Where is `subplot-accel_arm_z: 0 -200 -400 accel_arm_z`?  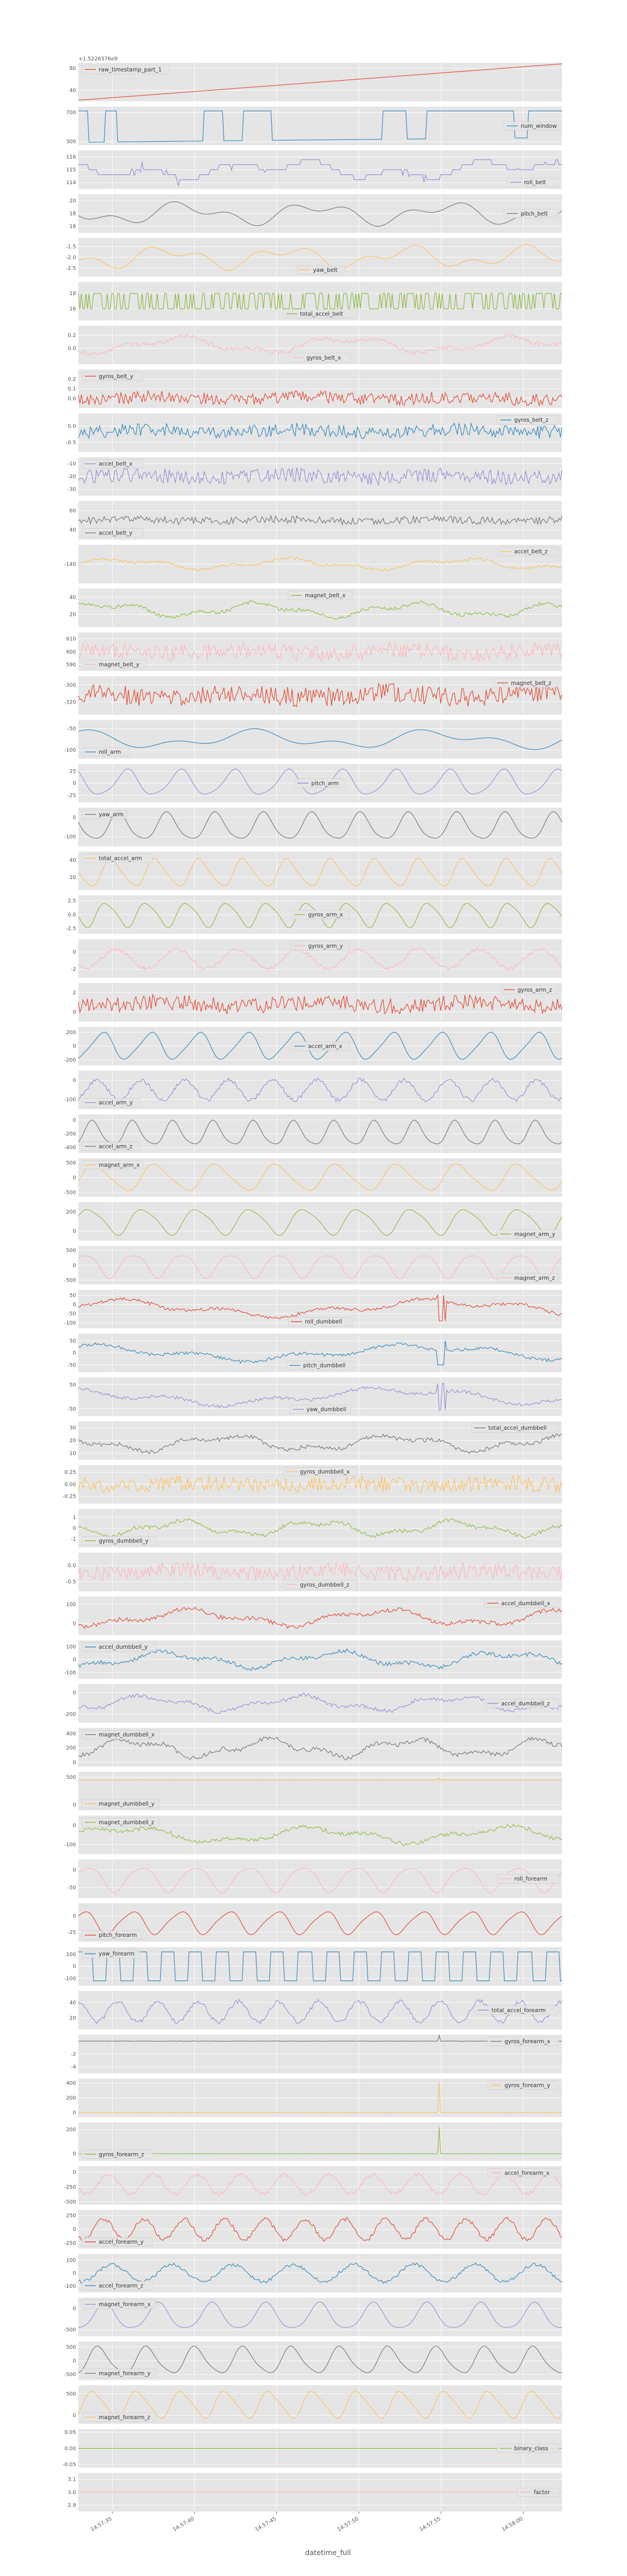 subplot-accel_arm_z: 0 -200 -400 accel_arm_z is located at coordinates (313, 1133).